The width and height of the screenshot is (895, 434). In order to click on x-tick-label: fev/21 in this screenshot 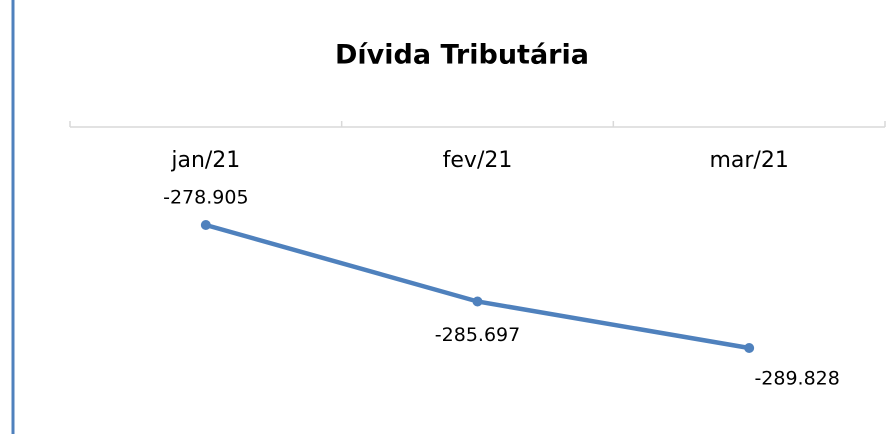, I will do `click(478, 160)`.